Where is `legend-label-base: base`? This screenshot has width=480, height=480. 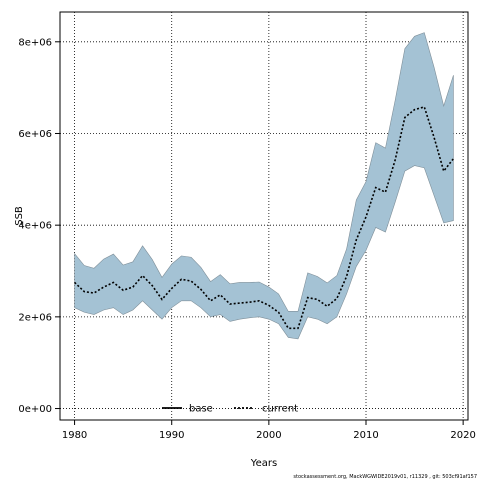 legend-label-base: base is located at coordinates (201, 409).